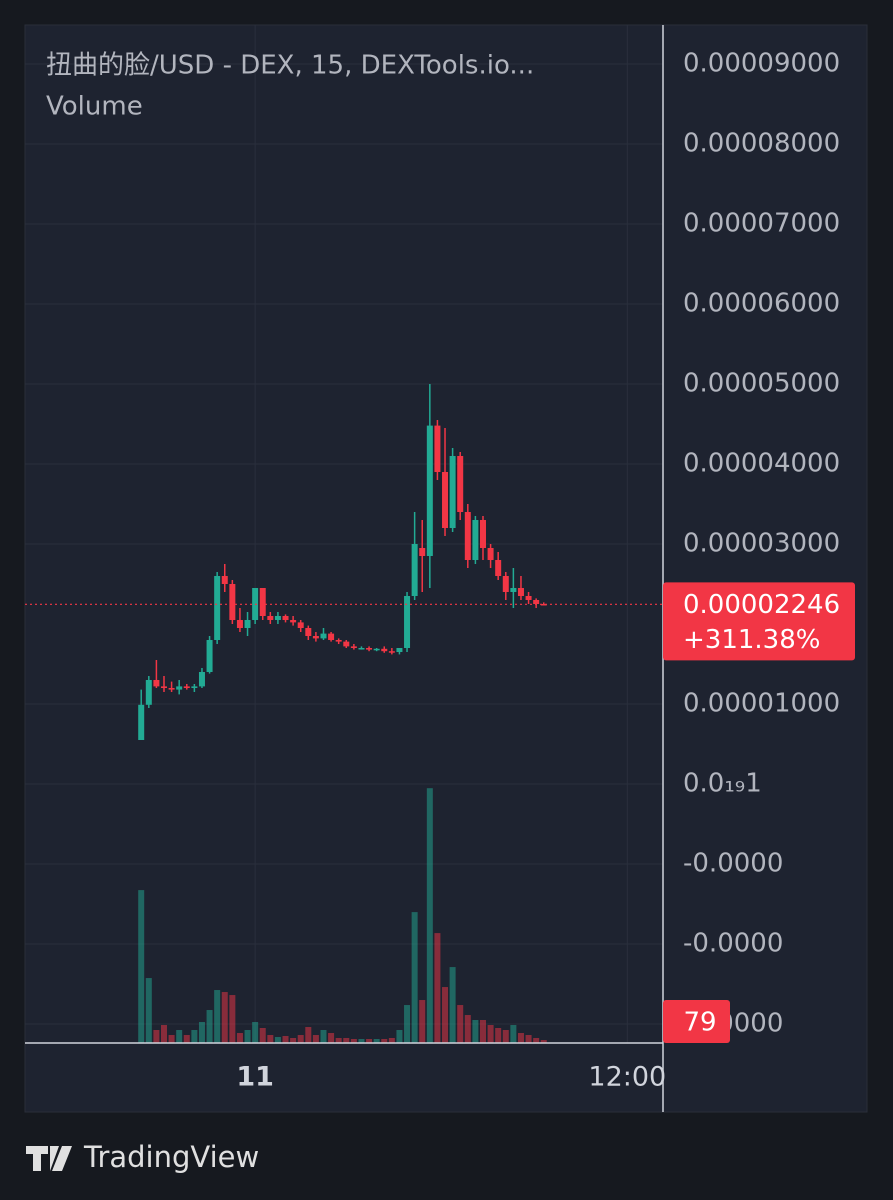  What do you see at coordinates (171, 1157) in the screenshot?
I see `footer-brand: TradingView` at bounding box center [171, 1157].